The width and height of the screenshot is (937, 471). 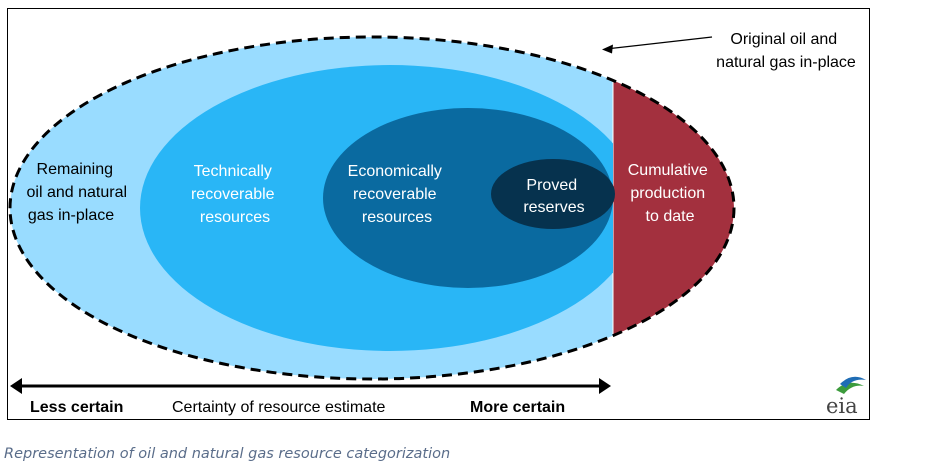 I want to click on cumulative-label: Cumulative production to date, so click(x=670, y=193).